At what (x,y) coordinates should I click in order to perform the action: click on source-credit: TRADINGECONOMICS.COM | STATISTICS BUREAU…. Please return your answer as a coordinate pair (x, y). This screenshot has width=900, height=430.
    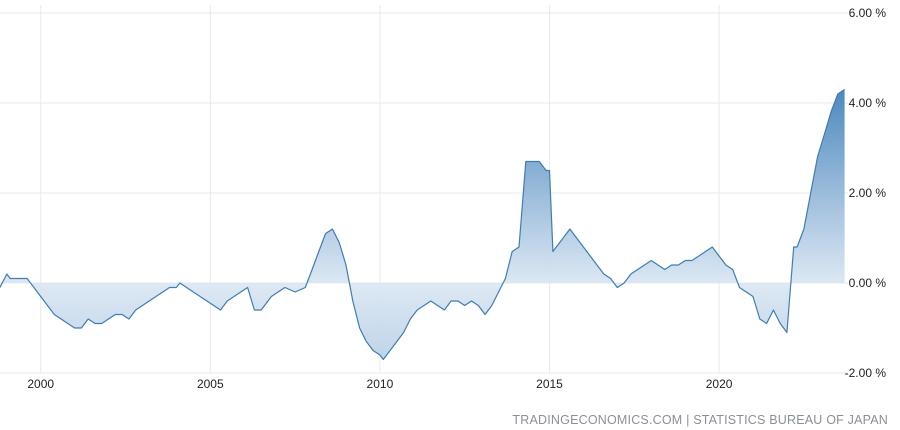
    Looking at the image, I should click on (700, 420).